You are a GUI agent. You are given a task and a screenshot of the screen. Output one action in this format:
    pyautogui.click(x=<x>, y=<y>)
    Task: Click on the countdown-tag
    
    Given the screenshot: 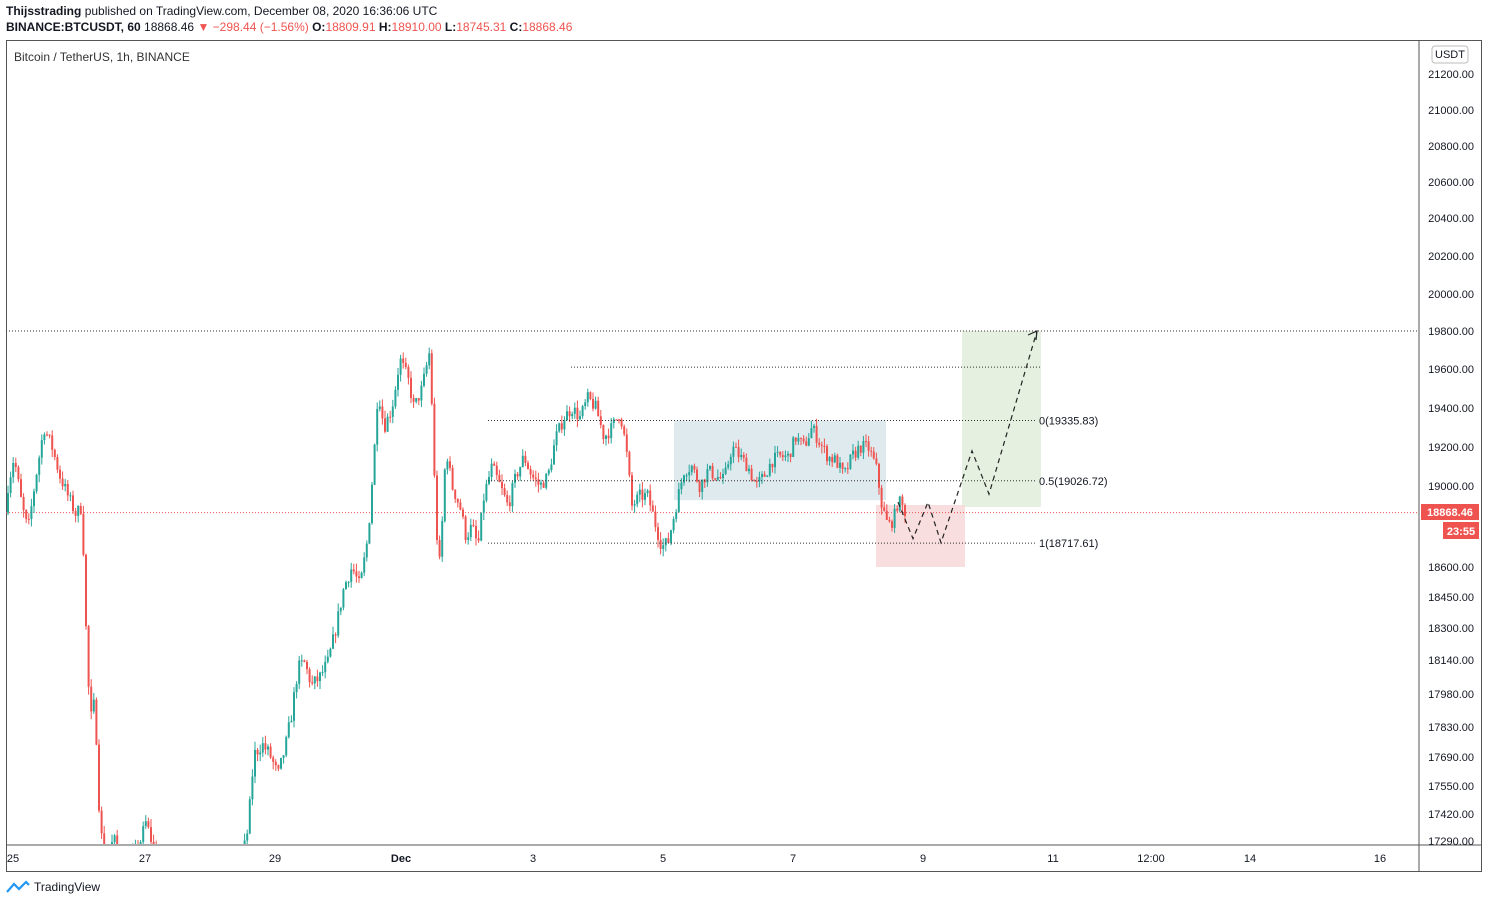 What is the action you would take?
    pyautogui.click(x=1461, y=530)
    